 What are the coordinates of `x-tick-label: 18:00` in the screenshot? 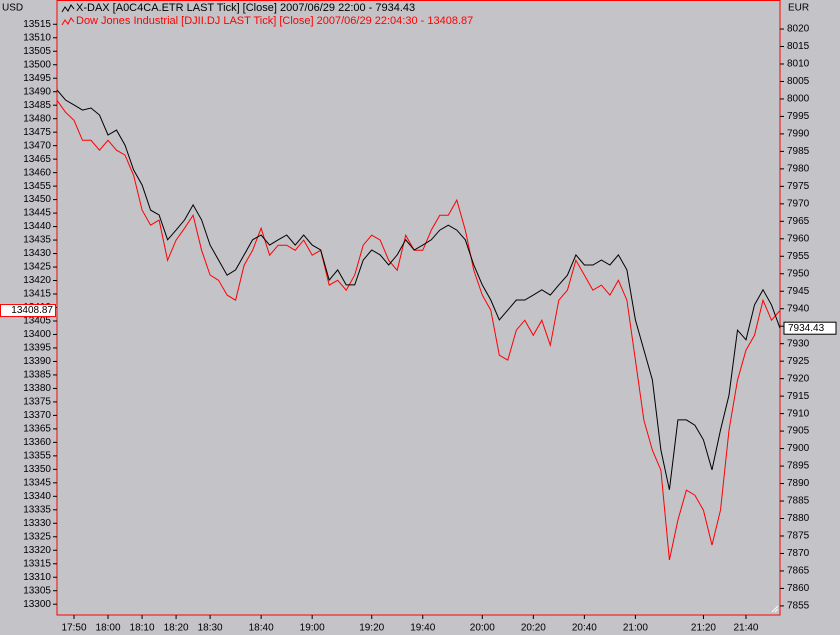 It's located at (108, 628).